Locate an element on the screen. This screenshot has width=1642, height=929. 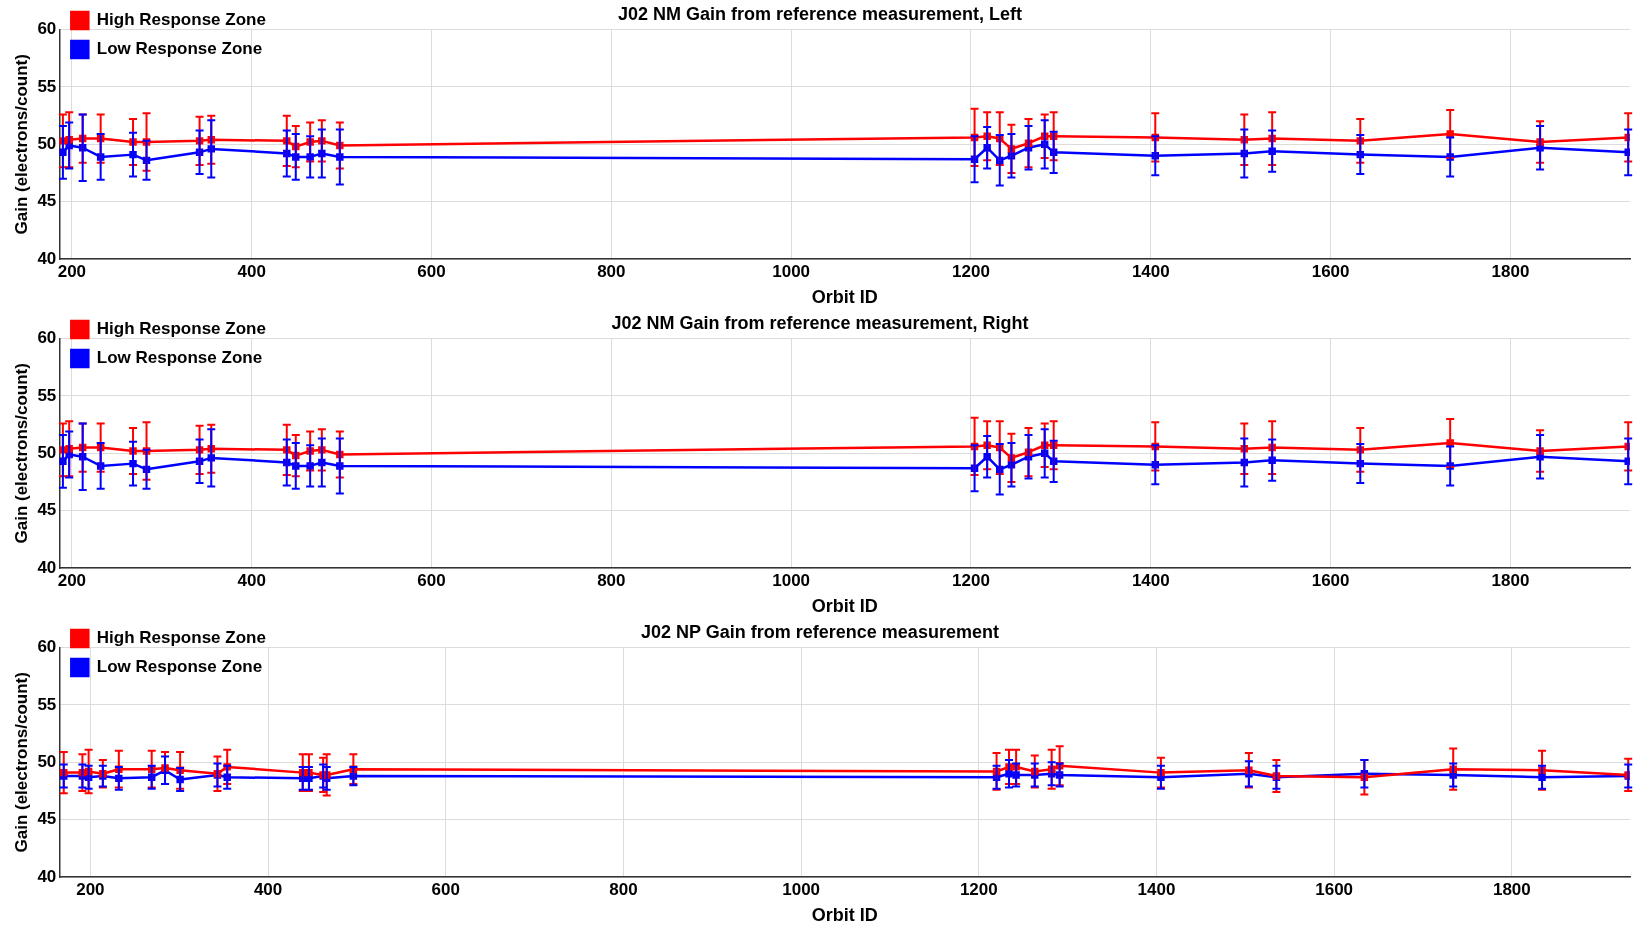
chart-title: J02 NP Gain from reference measurement is located at coordinates (820, 631).